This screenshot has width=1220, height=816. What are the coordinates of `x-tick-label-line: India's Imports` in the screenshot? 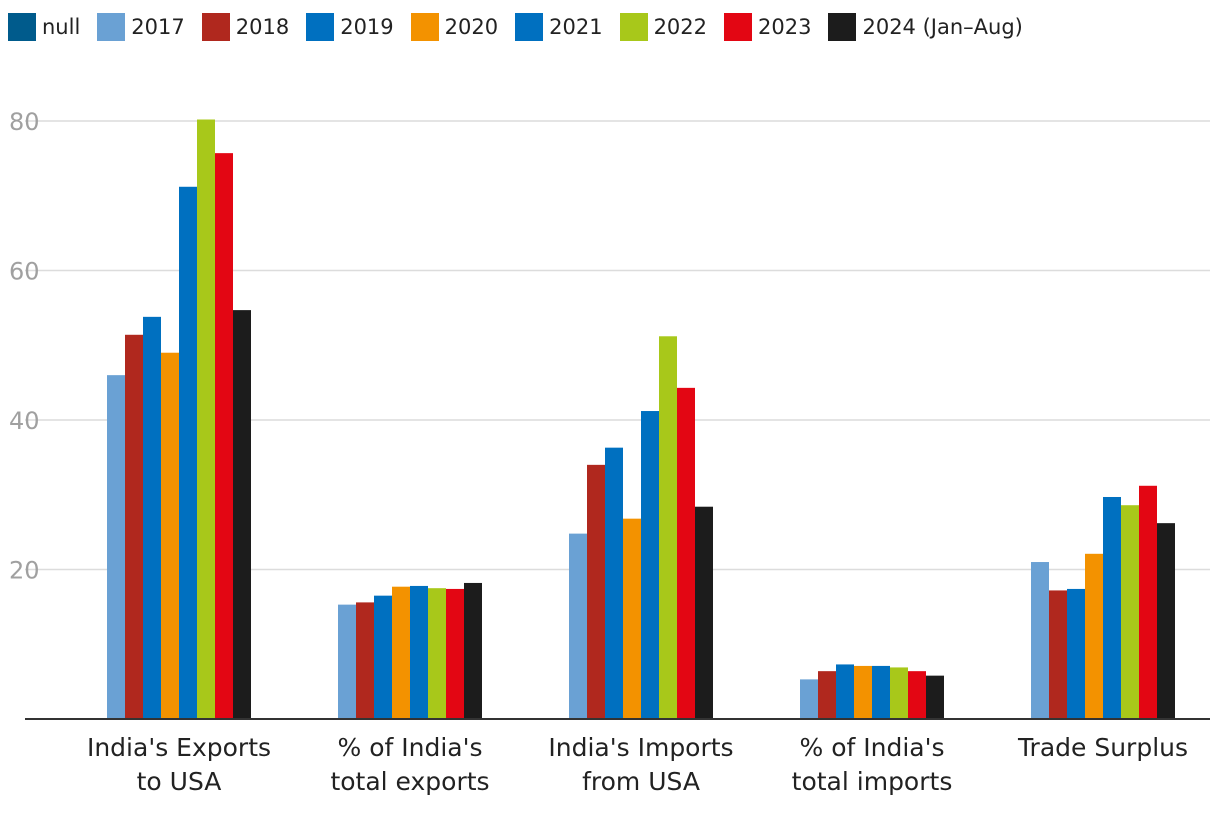 It's located at (640, 747).